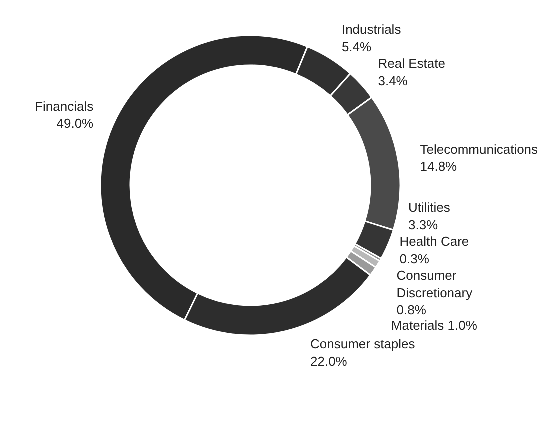  What do you see at coordinates (435, 242) in the screenshot?
I see `slice-label: Health Care` at bounding box center [435, 242].